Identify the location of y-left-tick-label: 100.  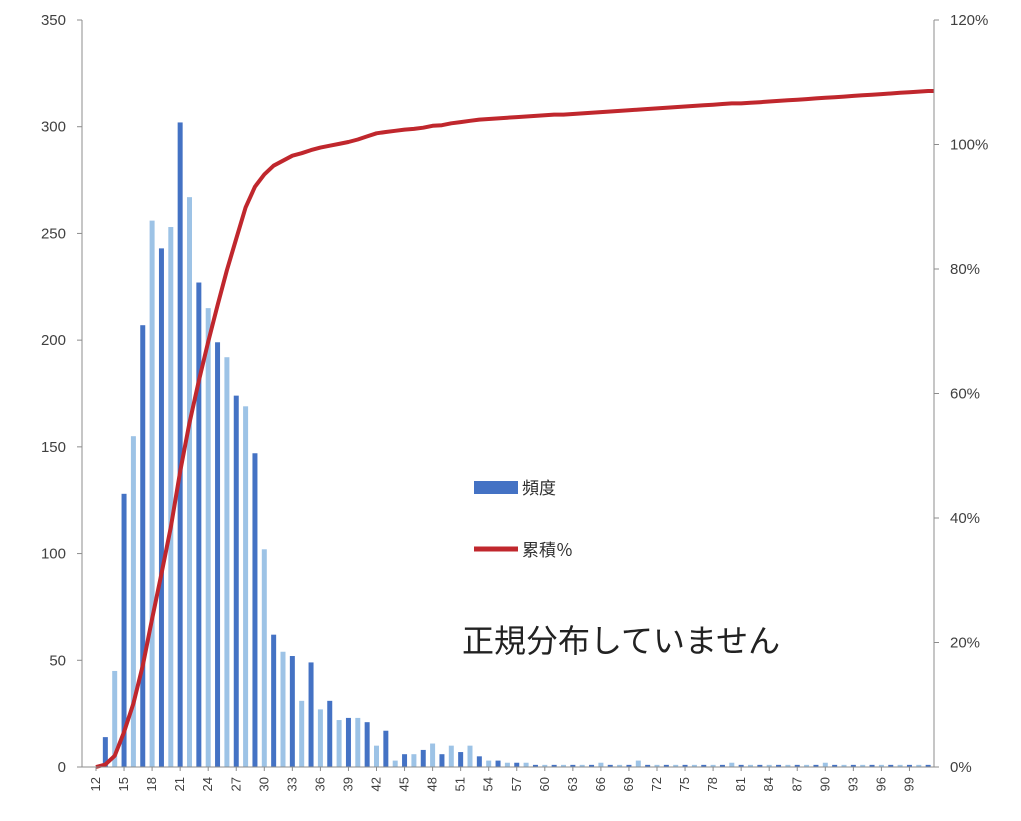
(53, 554).